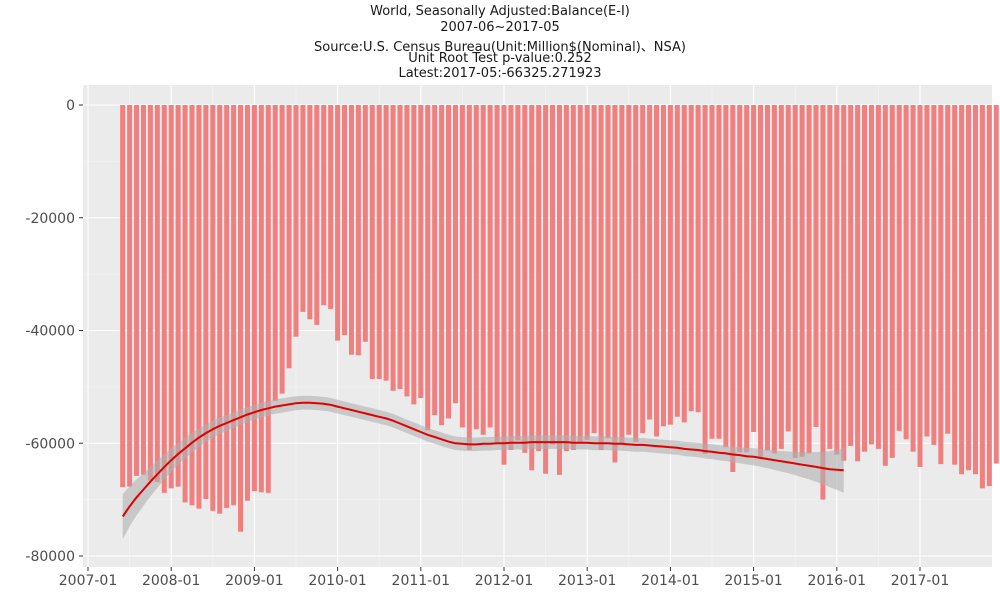 The image size is (1000, 600). I want to click on smooth-trend-line, so click(482, 459).